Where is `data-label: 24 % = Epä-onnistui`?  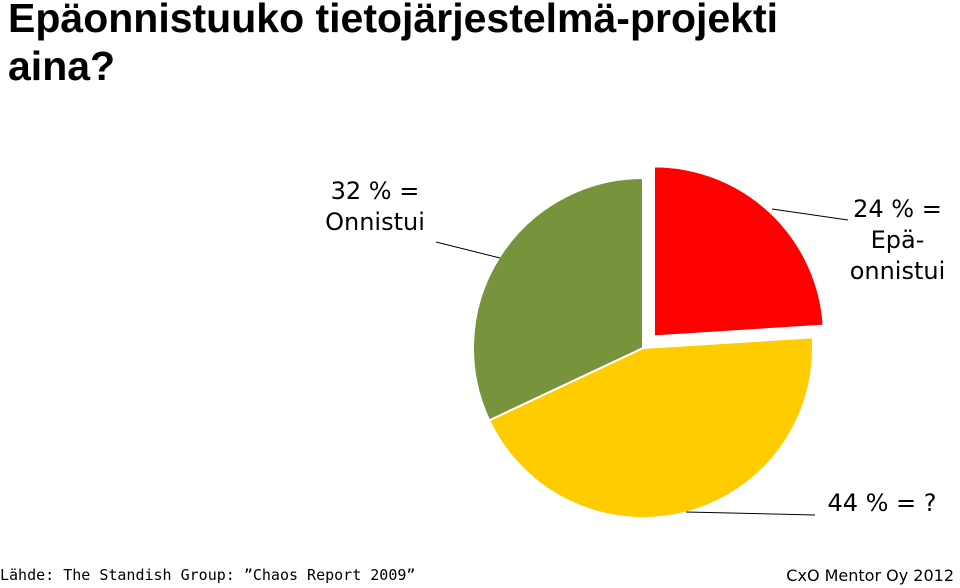
data-label: 24 % = Epä-onnistui is located at coordinates (897, 240).